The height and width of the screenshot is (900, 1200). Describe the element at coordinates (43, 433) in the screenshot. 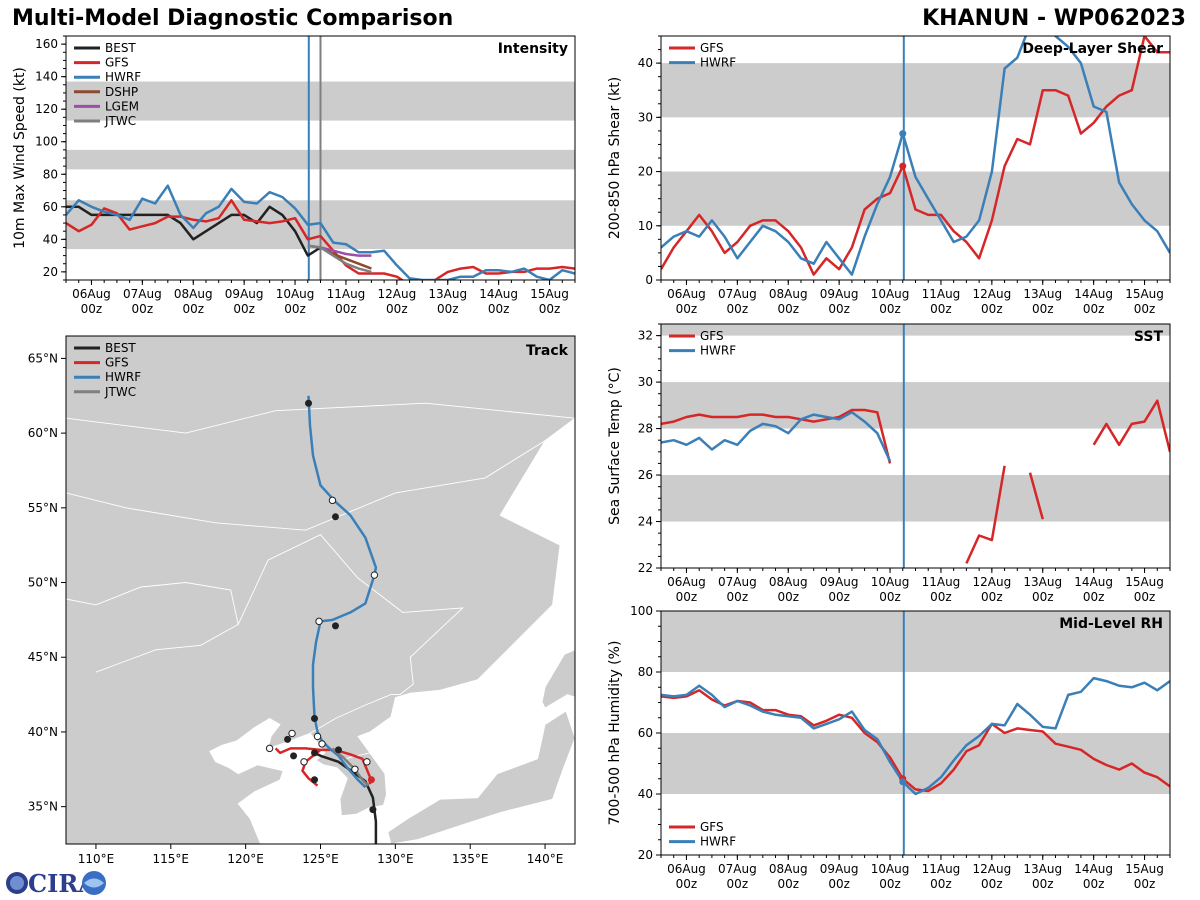

I see `track-ytick-label: 60°N` at that location.